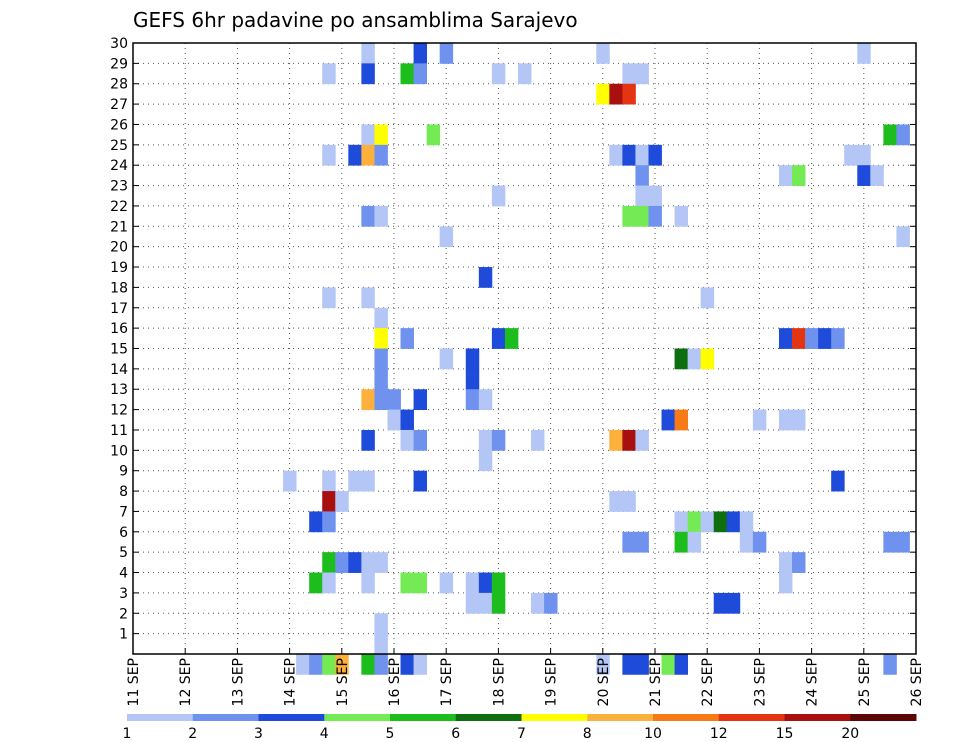  Describe the element at coordinates (258, 734) in the screenshot. I see `legend-label: 3` at that location.